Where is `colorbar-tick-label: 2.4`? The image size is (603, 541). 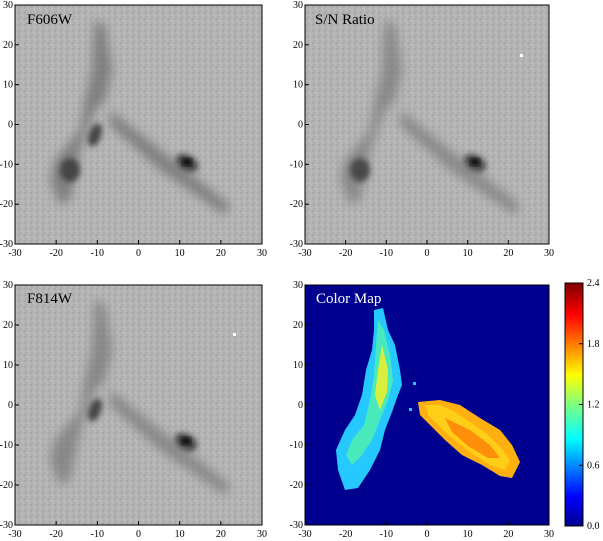
colorbar-tick-label: 2.4 is located at coordinates (593, 283).